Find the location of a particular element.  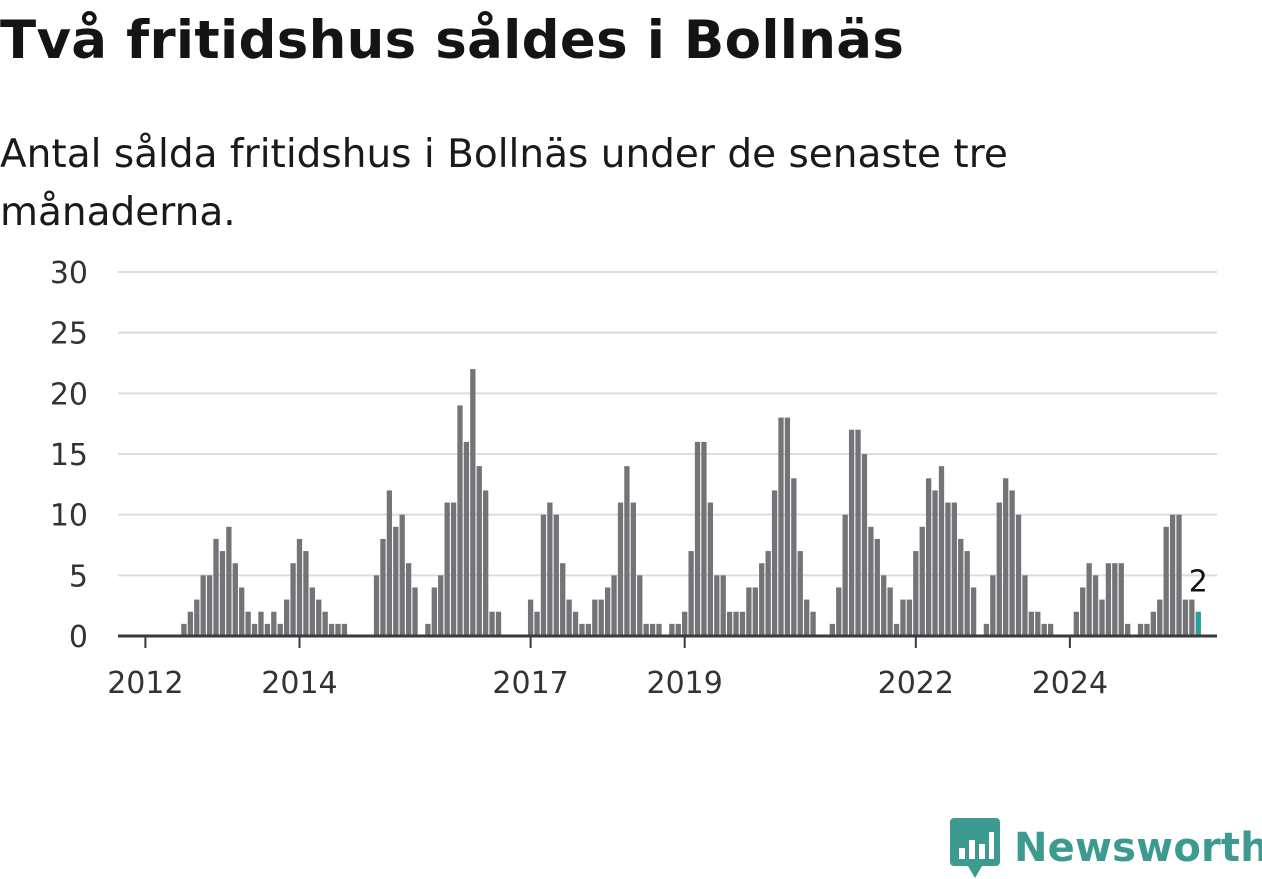

chart-title: Två fritidshus såldes i Bollnäs is located at coordinates (452, 40).